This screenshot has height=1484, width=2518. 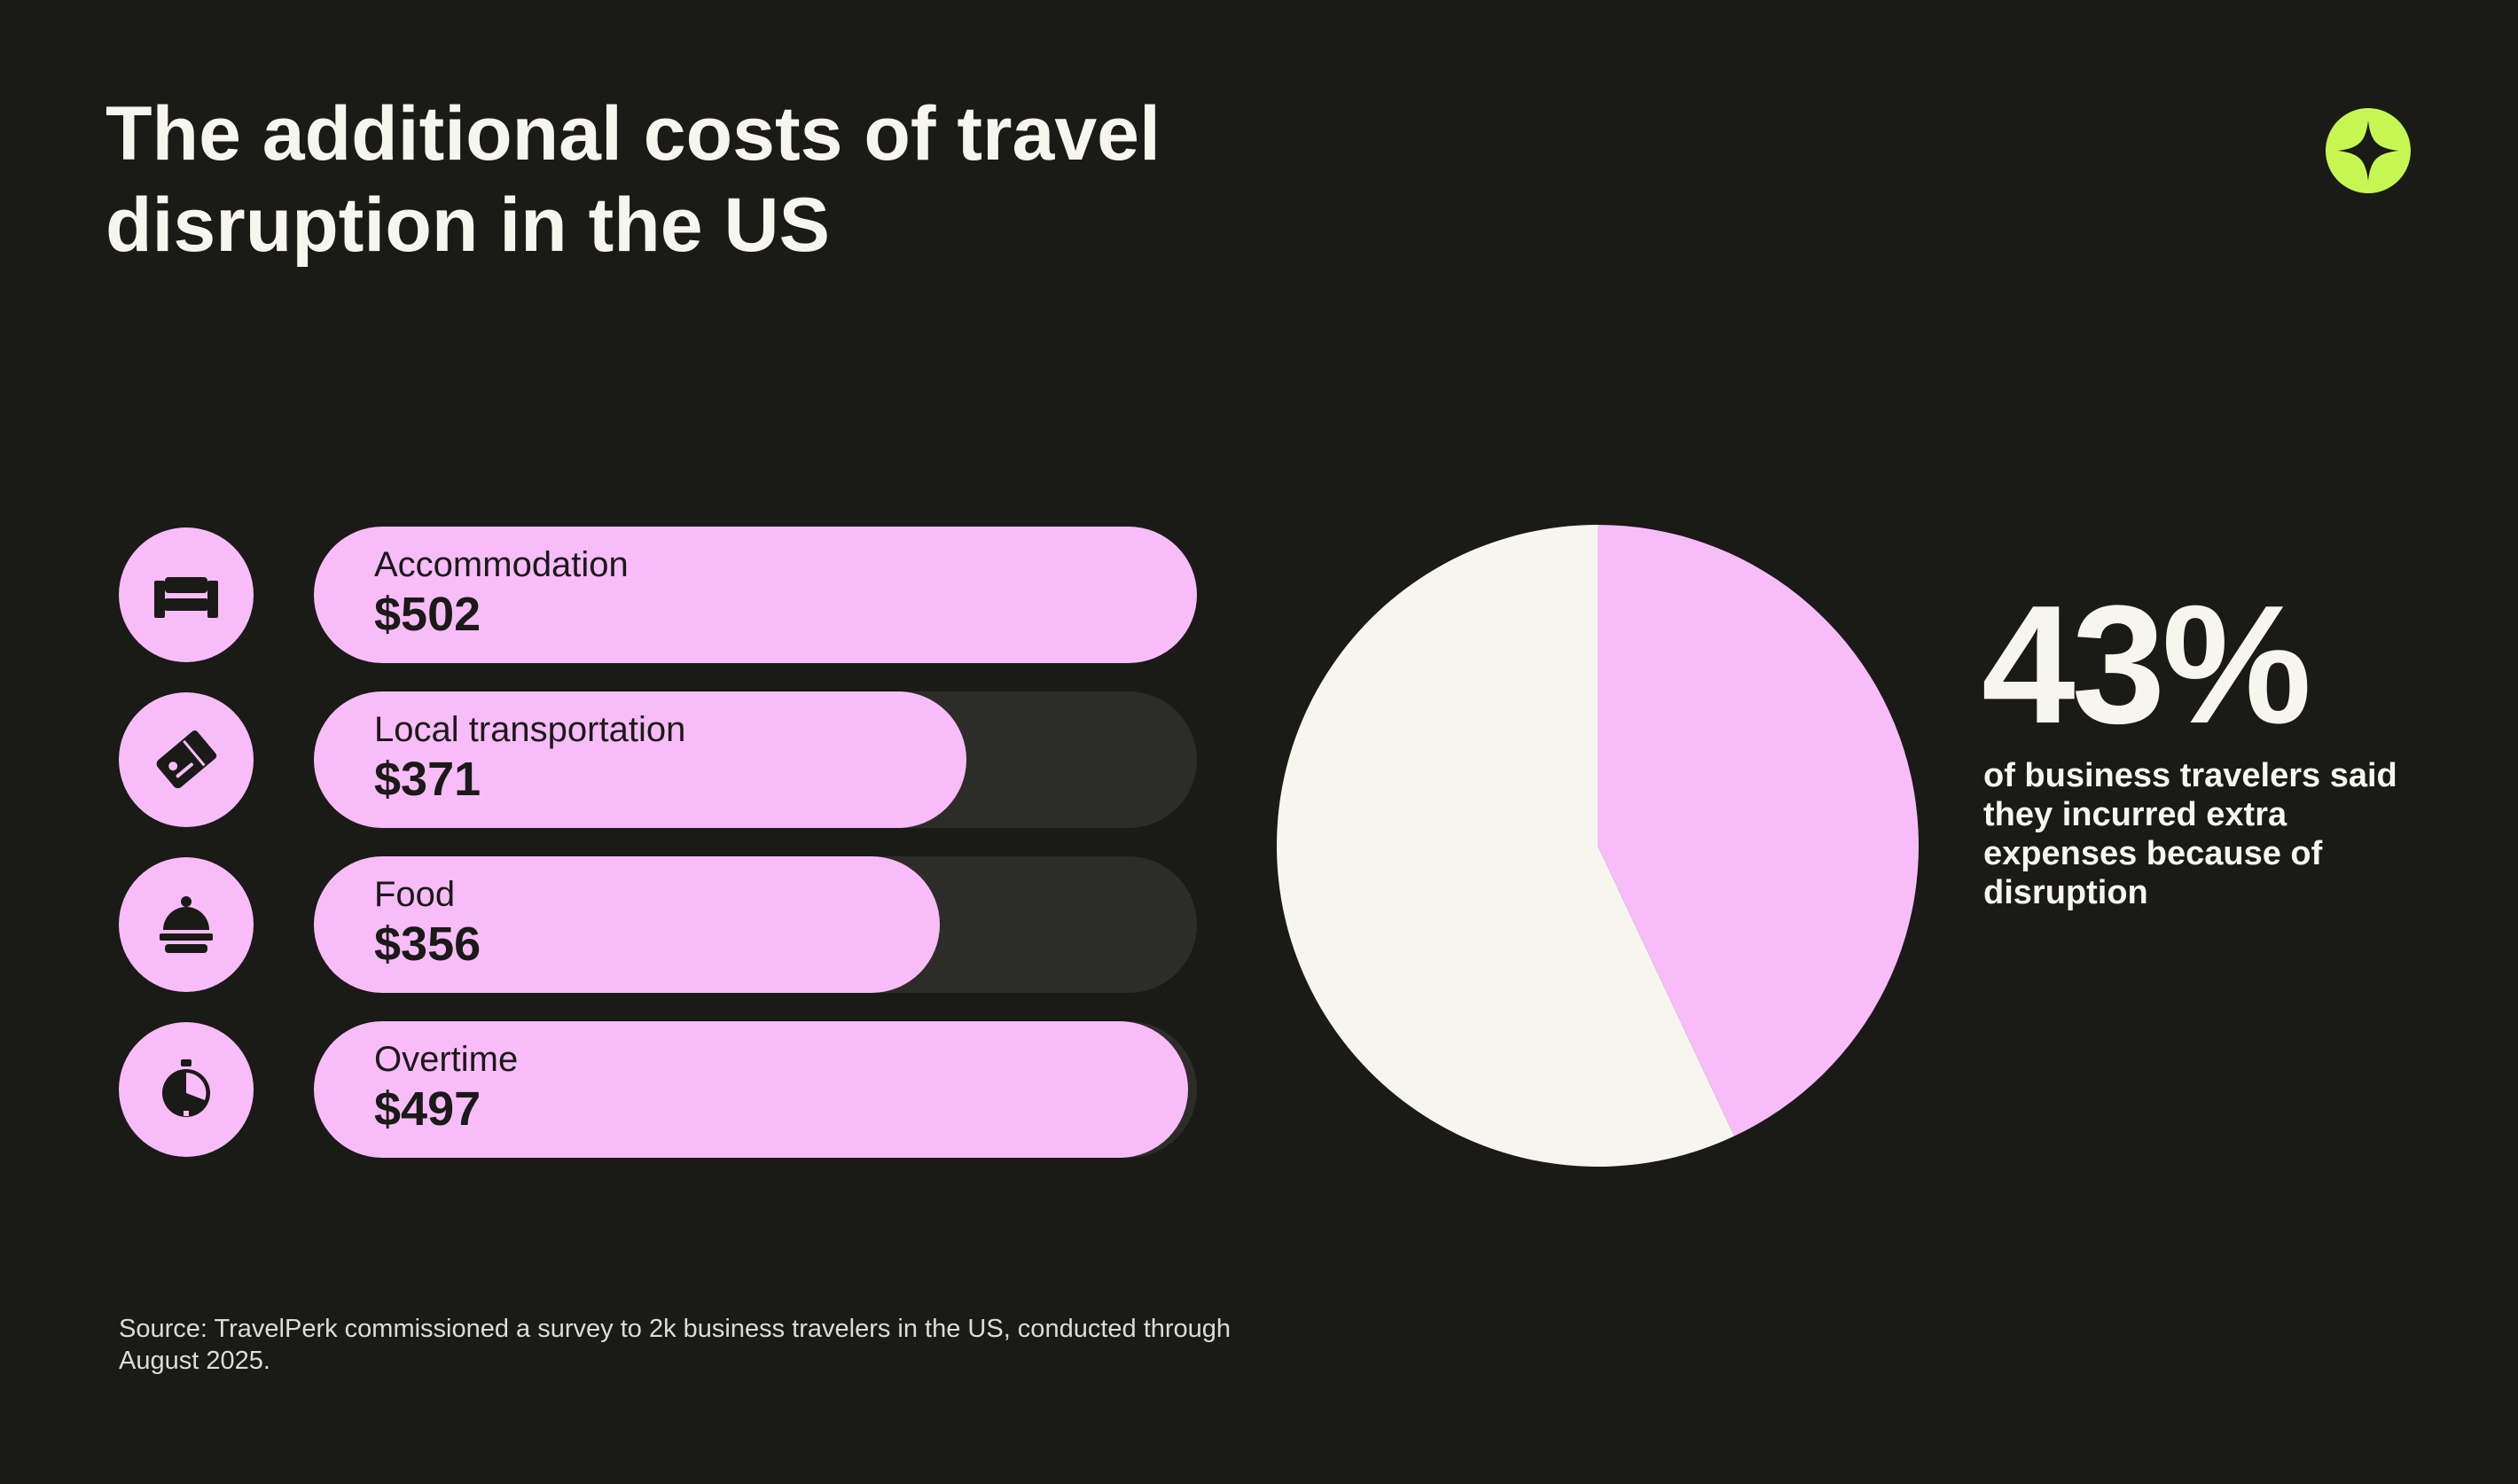 I want to click on bar-value: $356, so click(x=427, y=944).